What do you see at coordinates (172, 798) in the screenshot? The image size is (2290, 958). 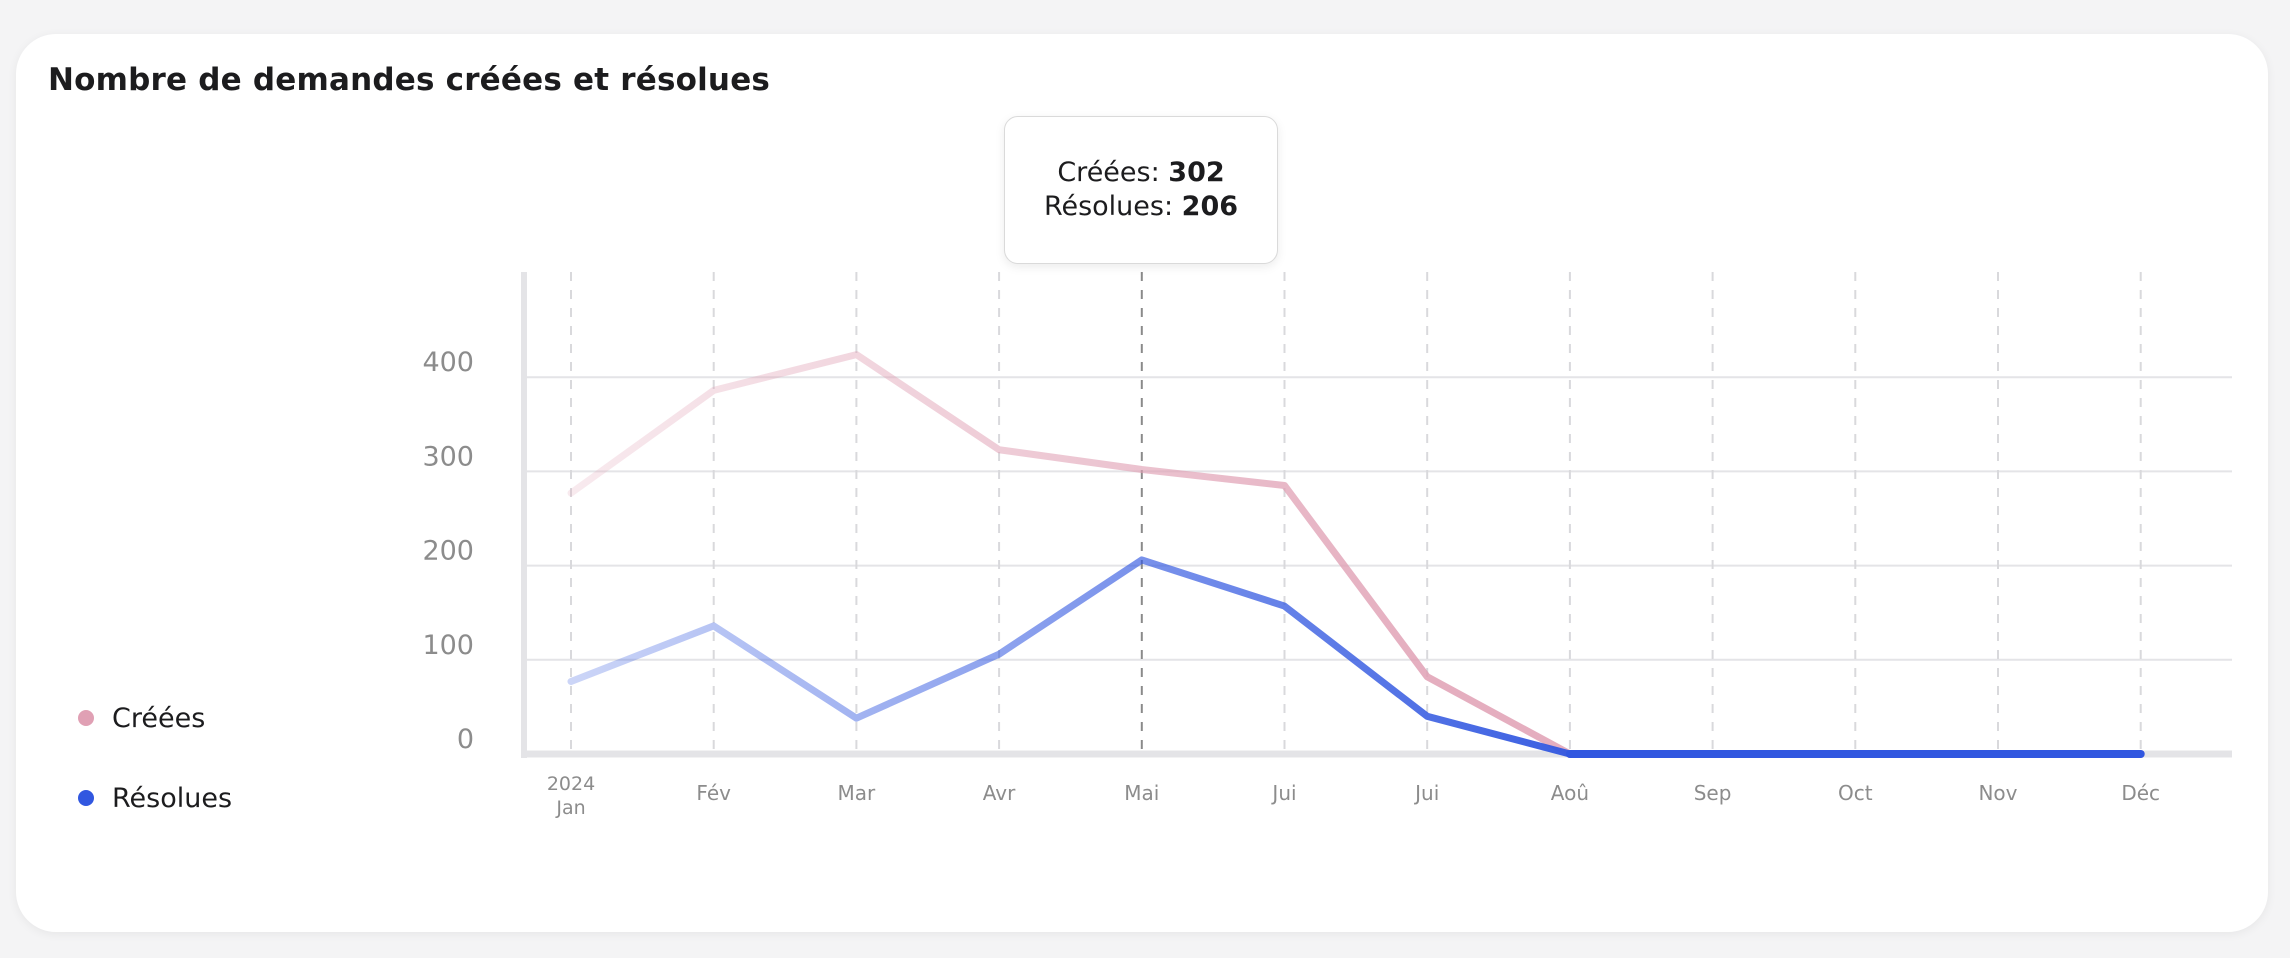 I see `legend-label-resolved: Résolues` at bounding box center [172, 798].